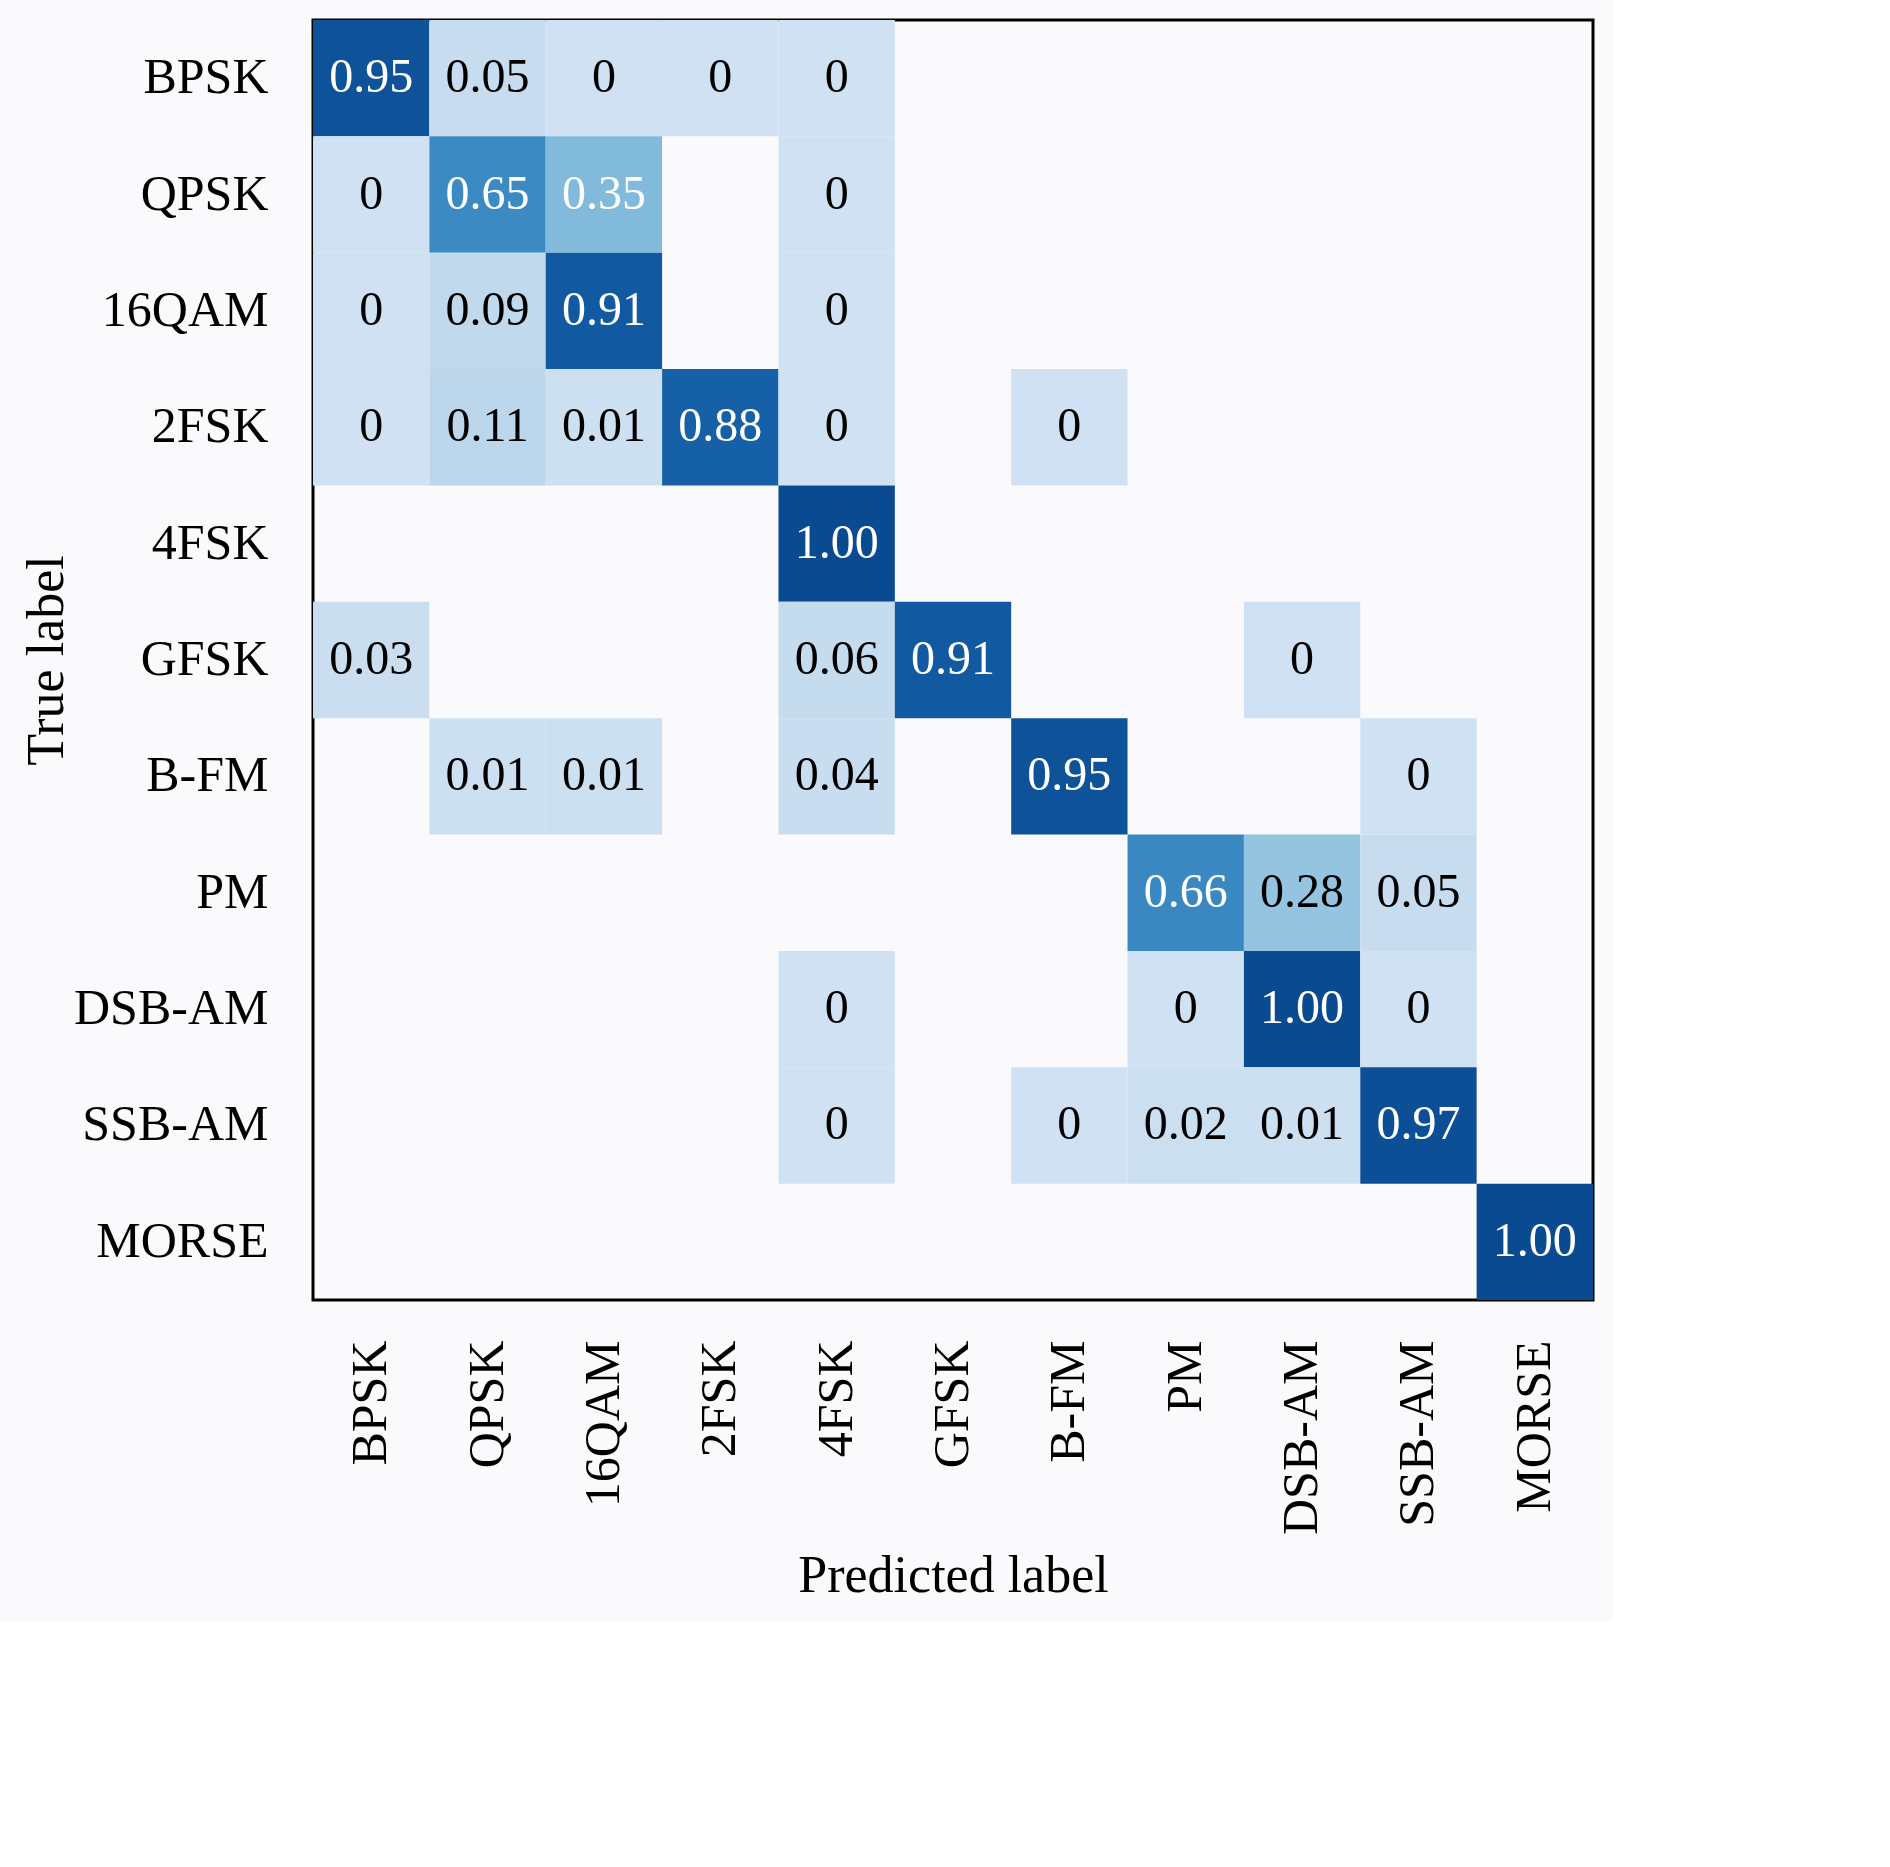 The height and width of the screenshot is (1867, 1890). Describe the element at coordinates (1300, 1437) in the screenshot. I see `x-tick-label: DSB-AM` at that location.